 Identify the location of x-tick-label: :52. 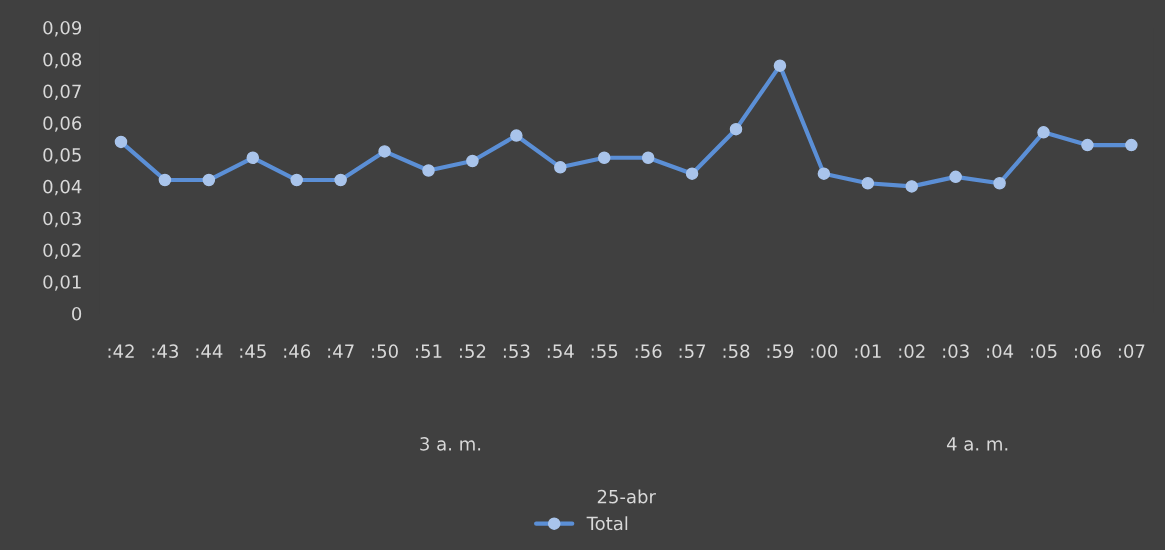
(473, 351).